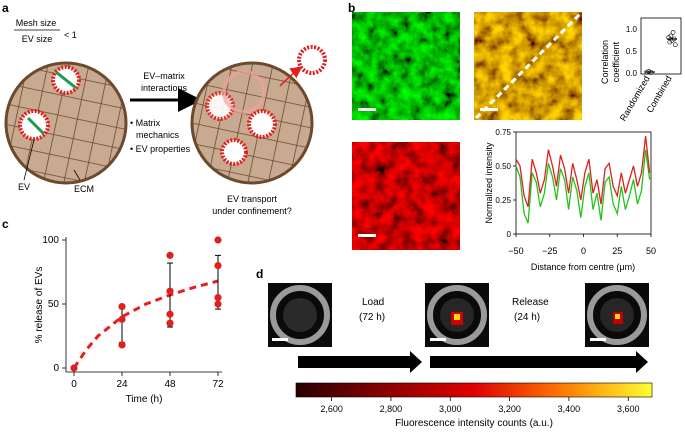 This screenshot has height=432, width=685. I want to click on colorbar-label: Fluorescence intensity counts (a.u.), so click(474, 423).